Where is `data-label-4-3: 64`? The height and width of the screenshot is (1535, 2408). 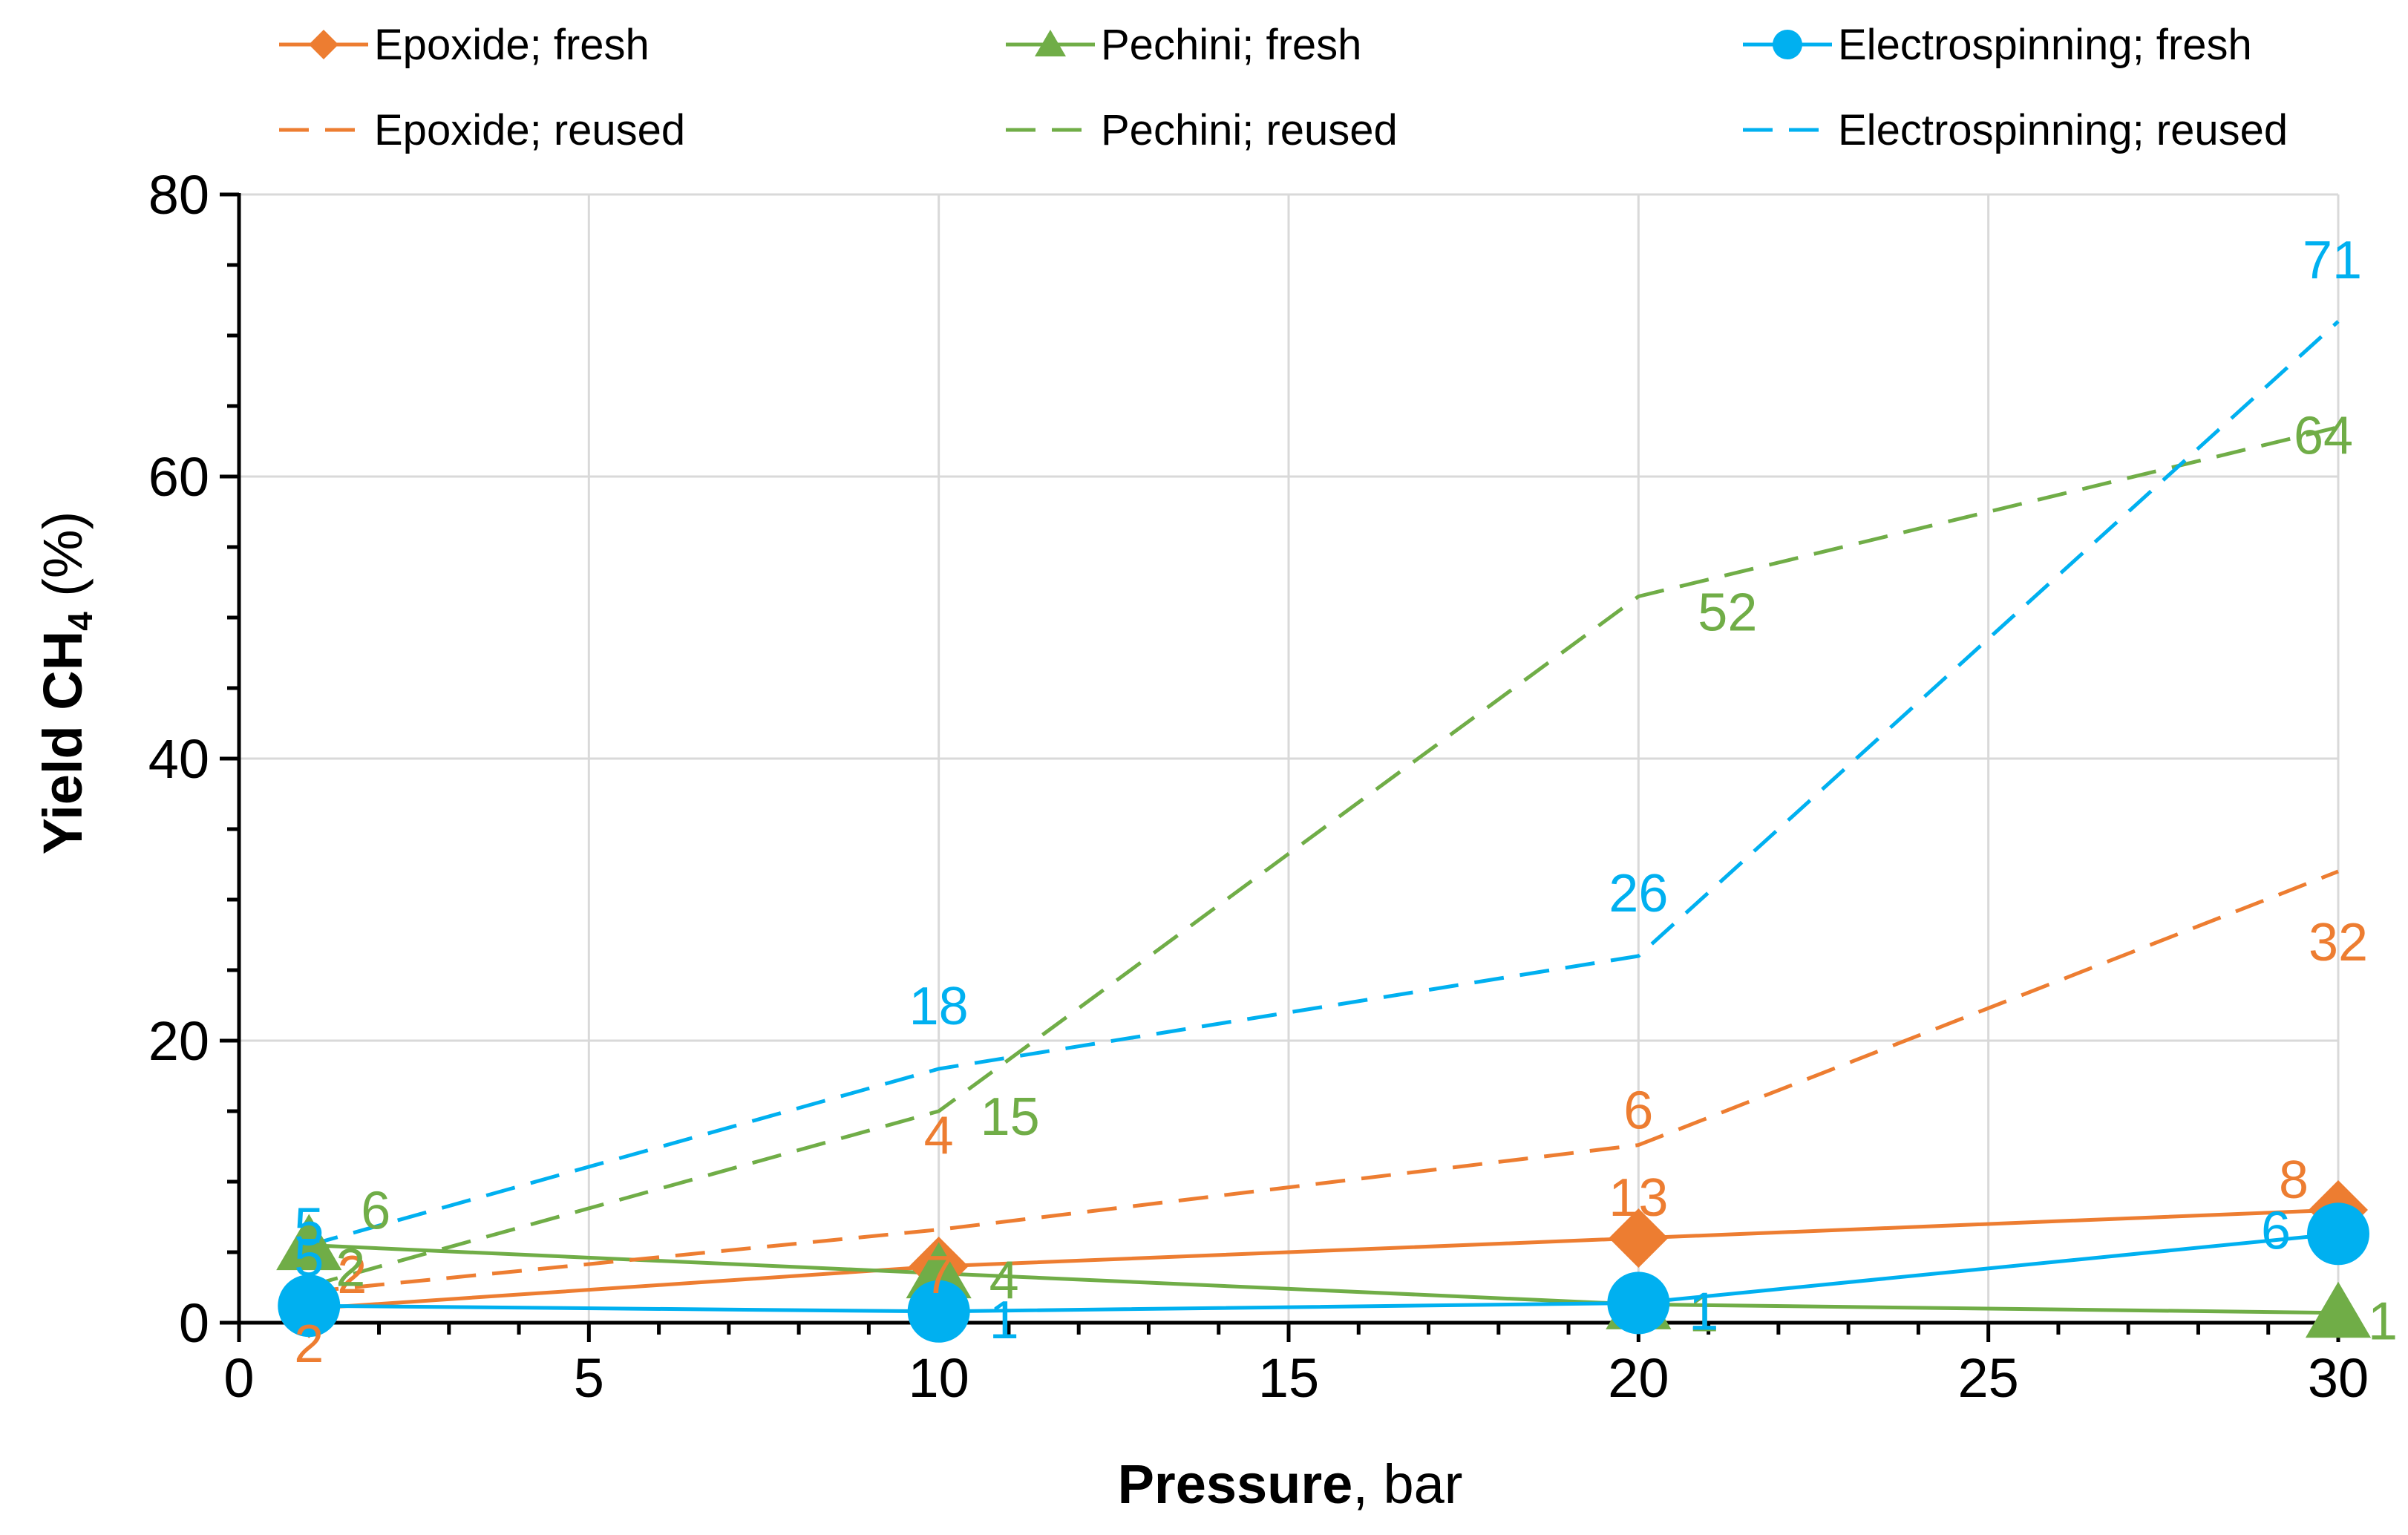 data-label-4-3: 64 is located at coordinates (2324, 437).